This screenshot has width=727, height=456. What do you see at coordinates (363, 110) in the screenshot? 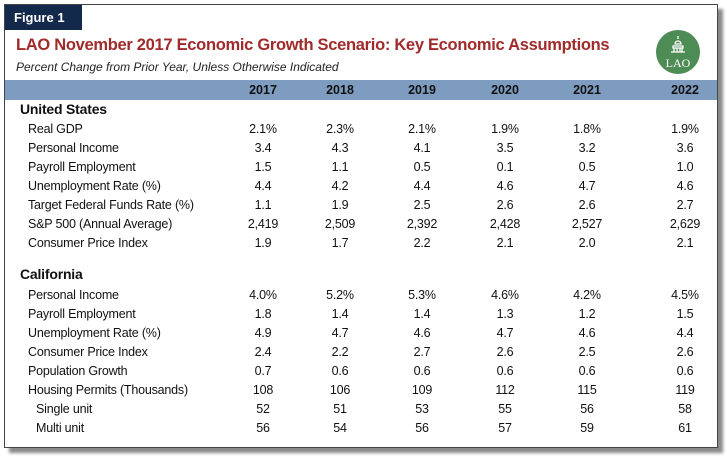
I see `section-header: United States` at bounding box center [363, 110].